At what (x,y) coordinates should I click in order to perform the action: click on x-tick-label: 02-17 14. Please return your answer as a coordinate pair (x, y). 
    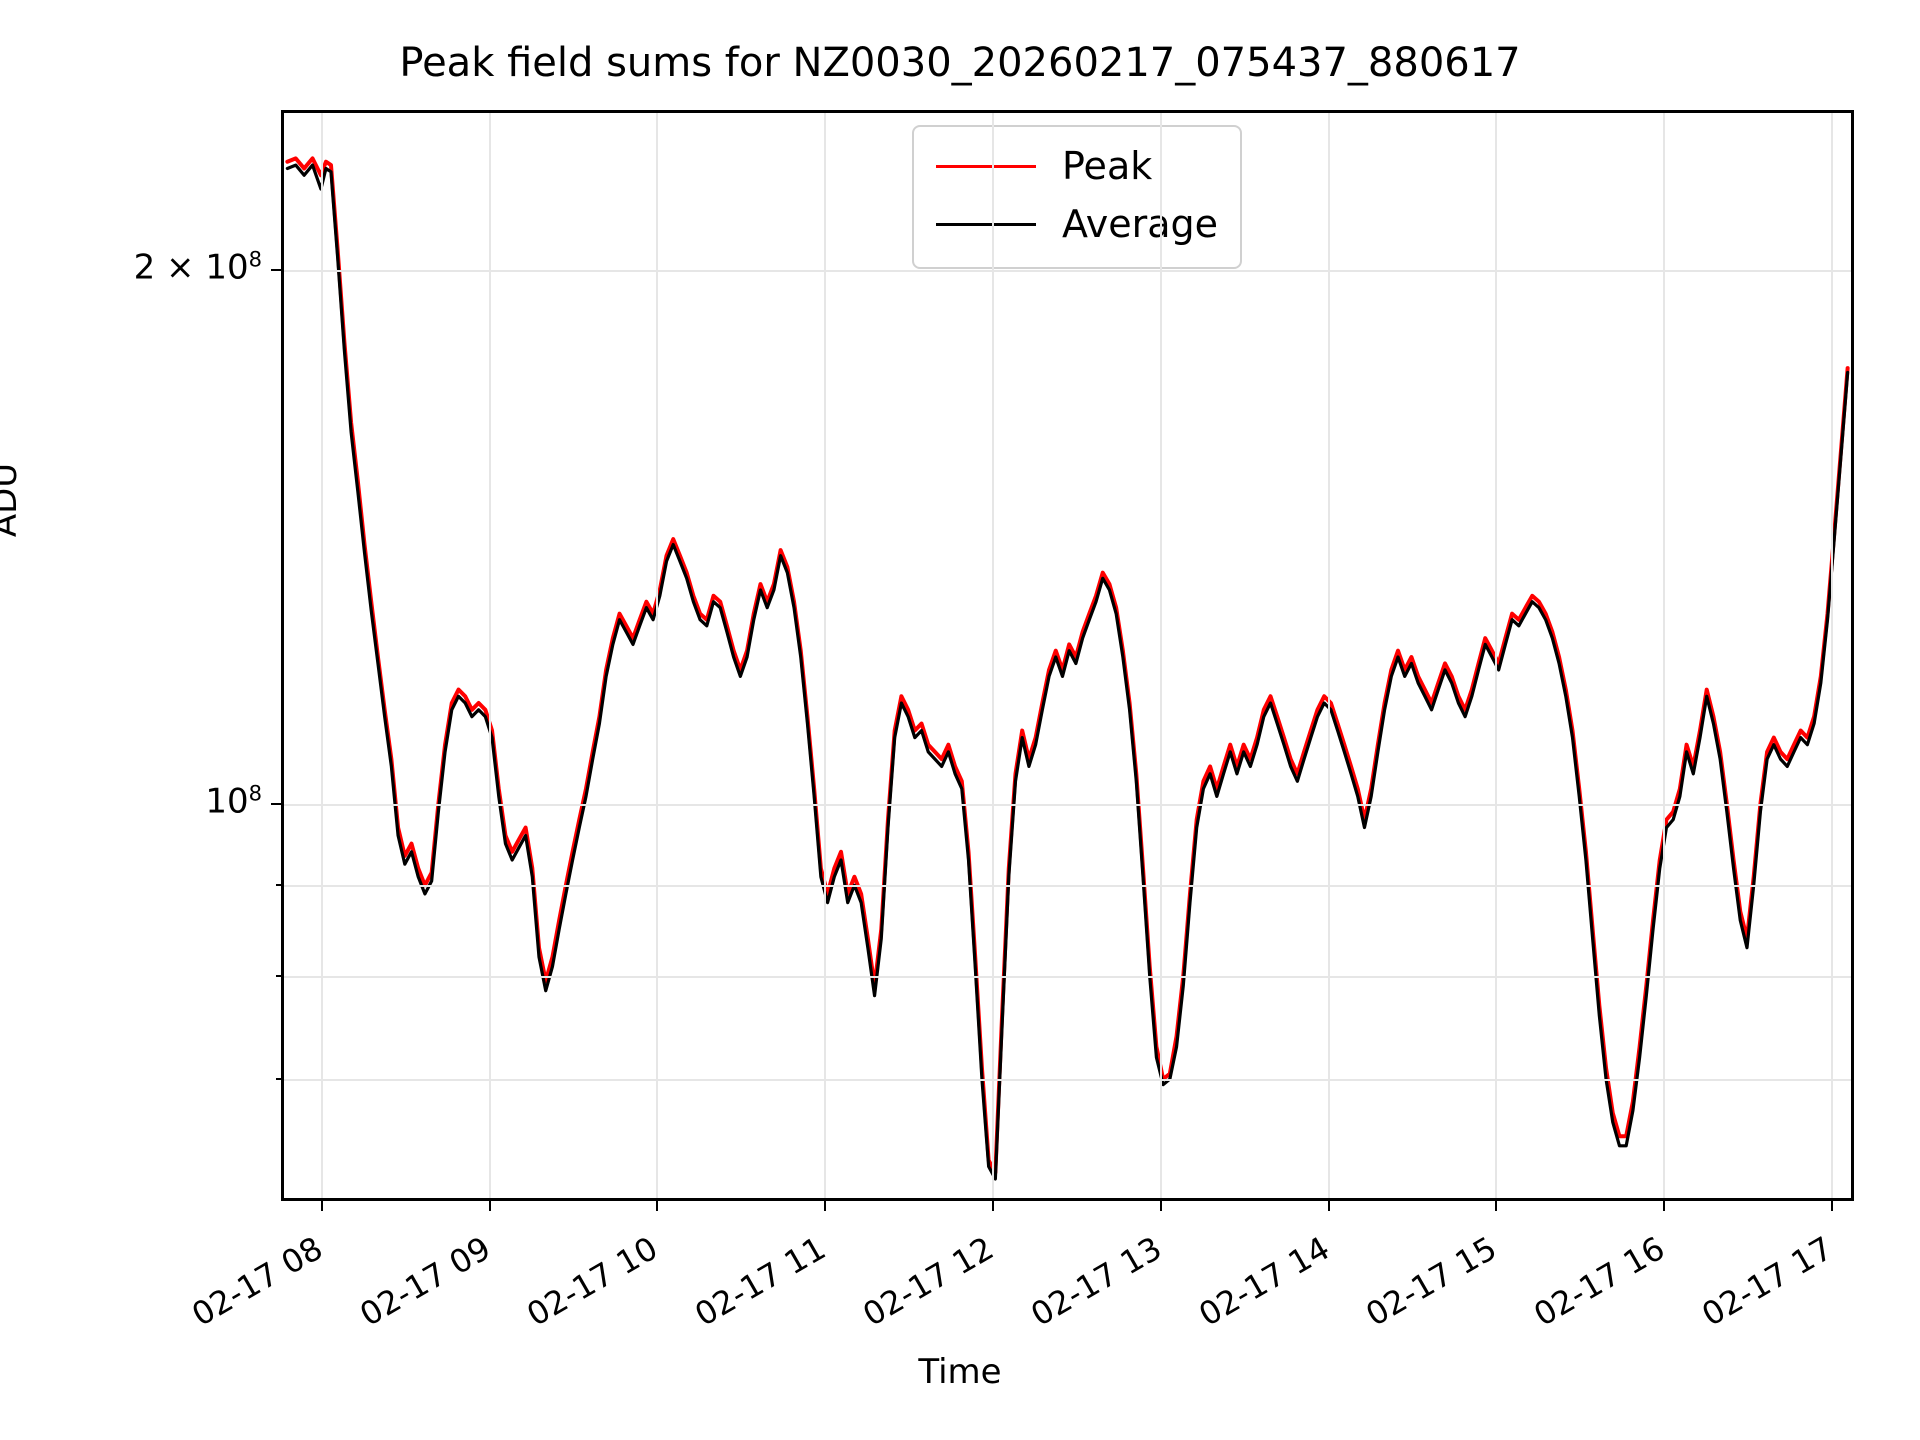
    Looking at the image, I should click on (1263, 1281).